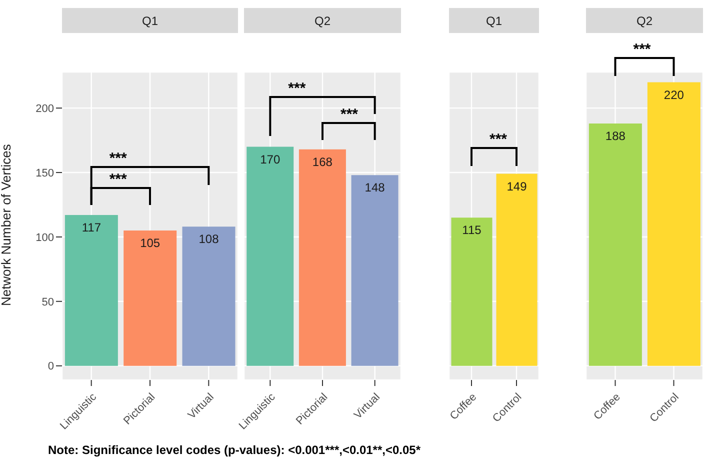 The height and width of the screenshot is (462, 707). I want to click on y-tick-label: 200, so click(45, 108).